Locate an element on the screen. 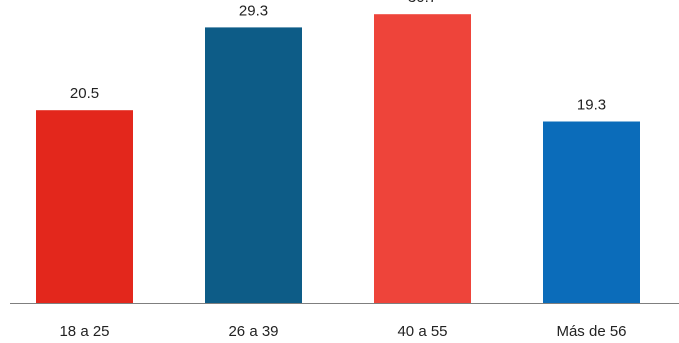  data-label-2: 29.3 is located at coordinates (253, 10).